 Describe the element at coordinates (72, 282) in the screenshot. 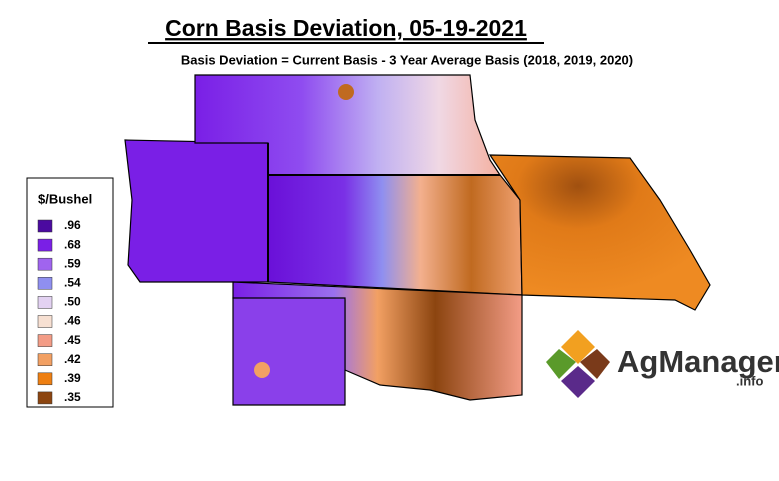

I see `legend-label: .54` at that location.